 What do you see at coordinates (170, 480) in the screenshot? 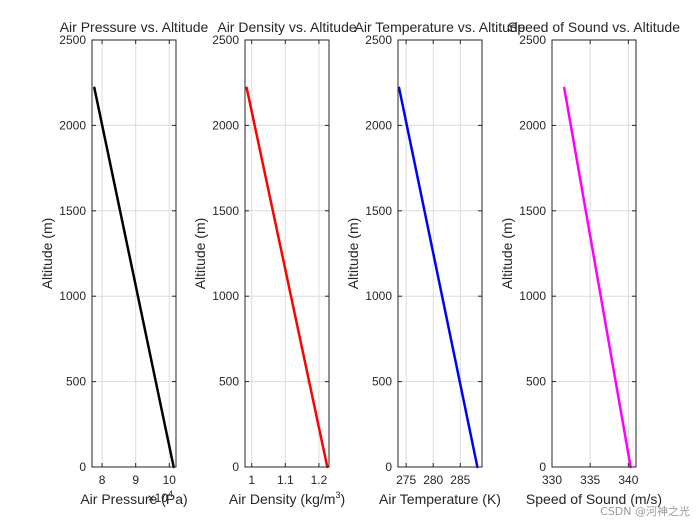
I see `x-tick-label: 10` at bounding box center [170, 480].